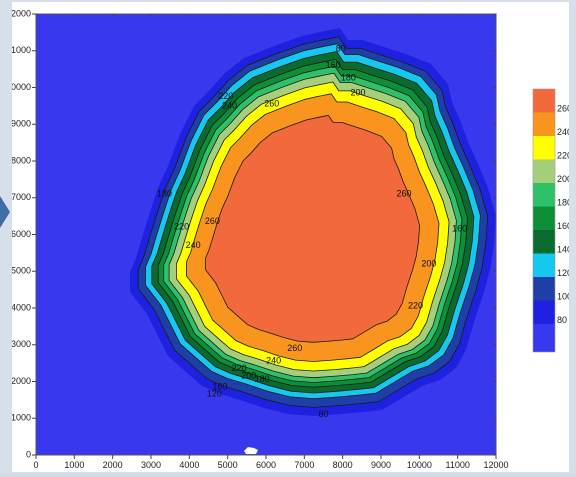  What do you see at coordinates (563, 179) in the screenshot?
I see `colorbar-label: 200` at bounding box center [563, 179].